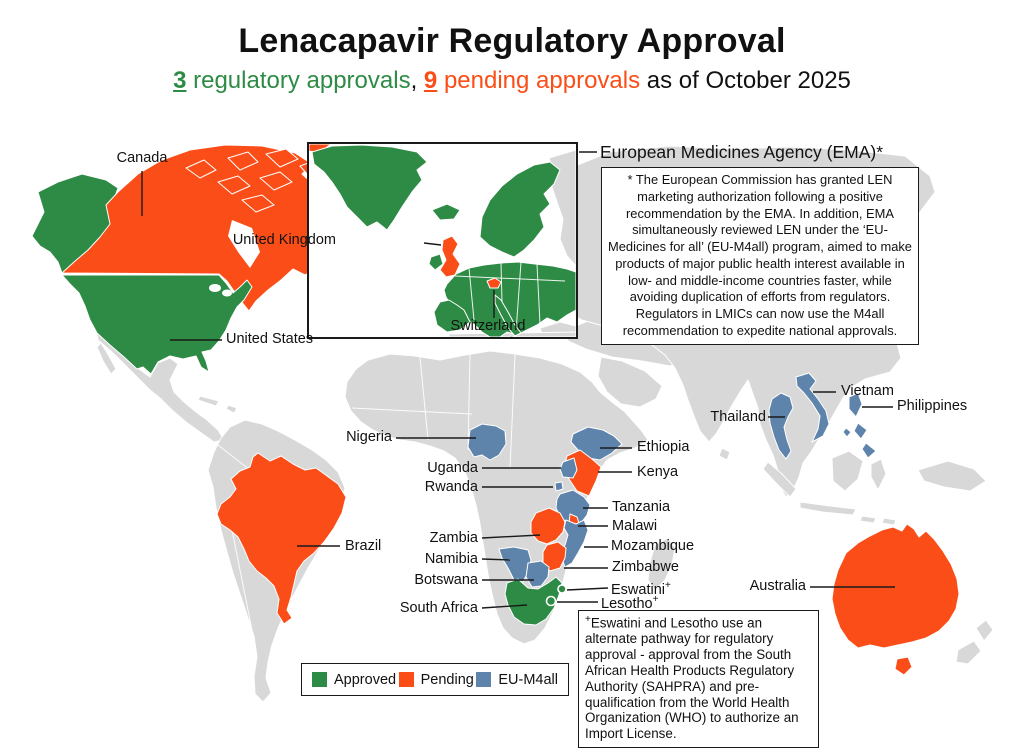 Image resolution: width=1024 pixels, height=748 pixels. Describe the element at coordinates (184, 259) in the screenshot. I see `north-america` at that location.